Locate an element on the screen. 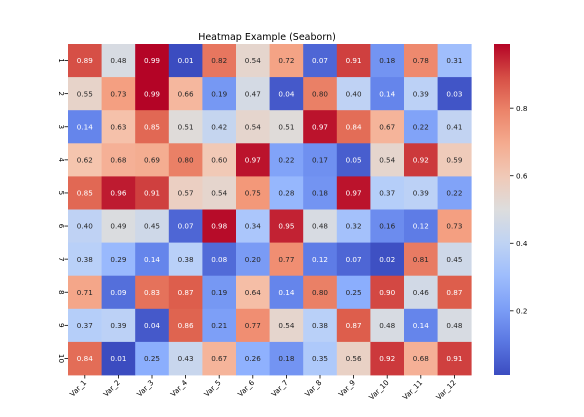  chart-title: Heatmap Example (Seaborn) is located at coordinates (267, 37).